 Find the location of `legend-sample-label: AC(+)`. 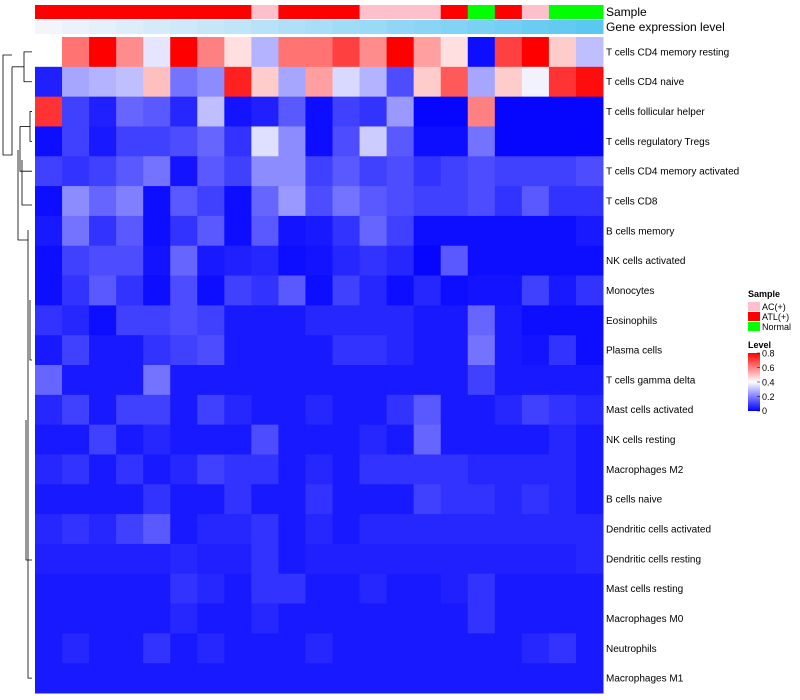

legend-sample-label: AC(+) is located at coordinates (774, 307).